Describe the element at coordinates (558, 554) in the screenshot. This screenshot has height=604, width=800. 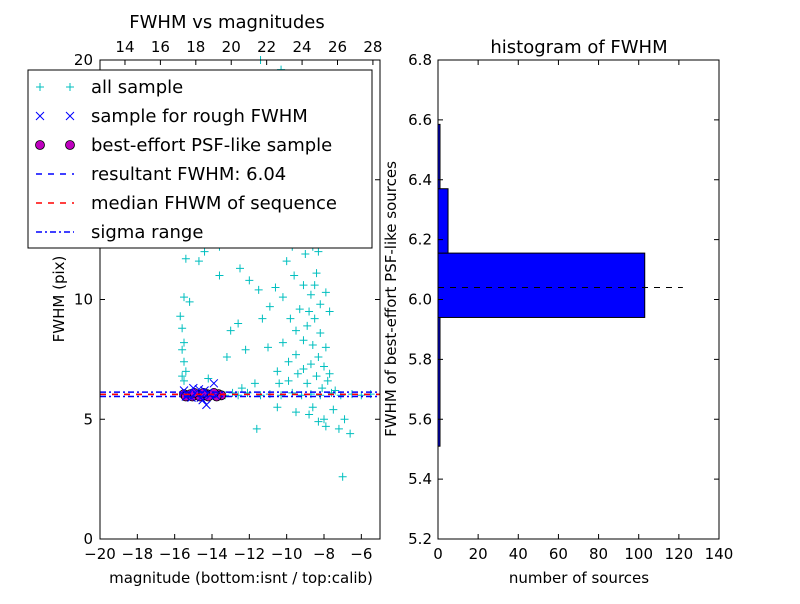
I see `histogram-x-tick-label: 60` at that location.